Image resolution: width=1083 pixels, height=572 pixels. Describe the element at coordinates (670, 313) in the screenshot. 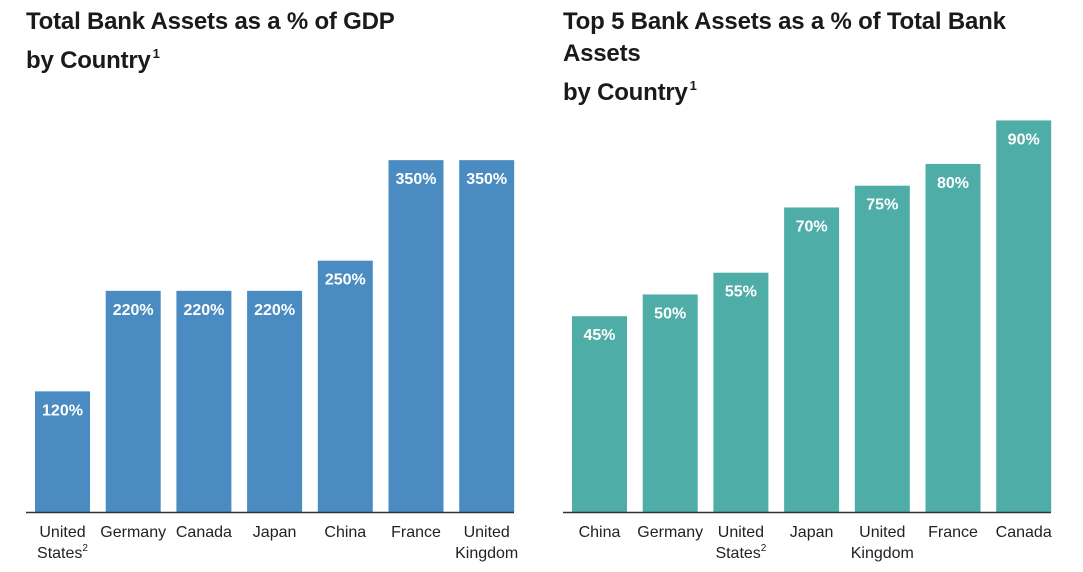

I see `right-chart-bar-value-label: 50%` at that location.